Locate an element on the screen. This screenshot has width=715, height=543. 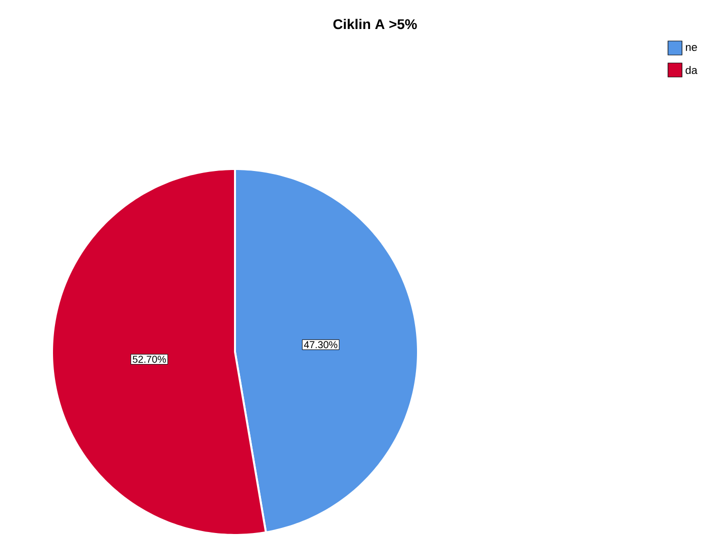
chart-title: Ciklin A >5% is located at coordinates (375, 24).